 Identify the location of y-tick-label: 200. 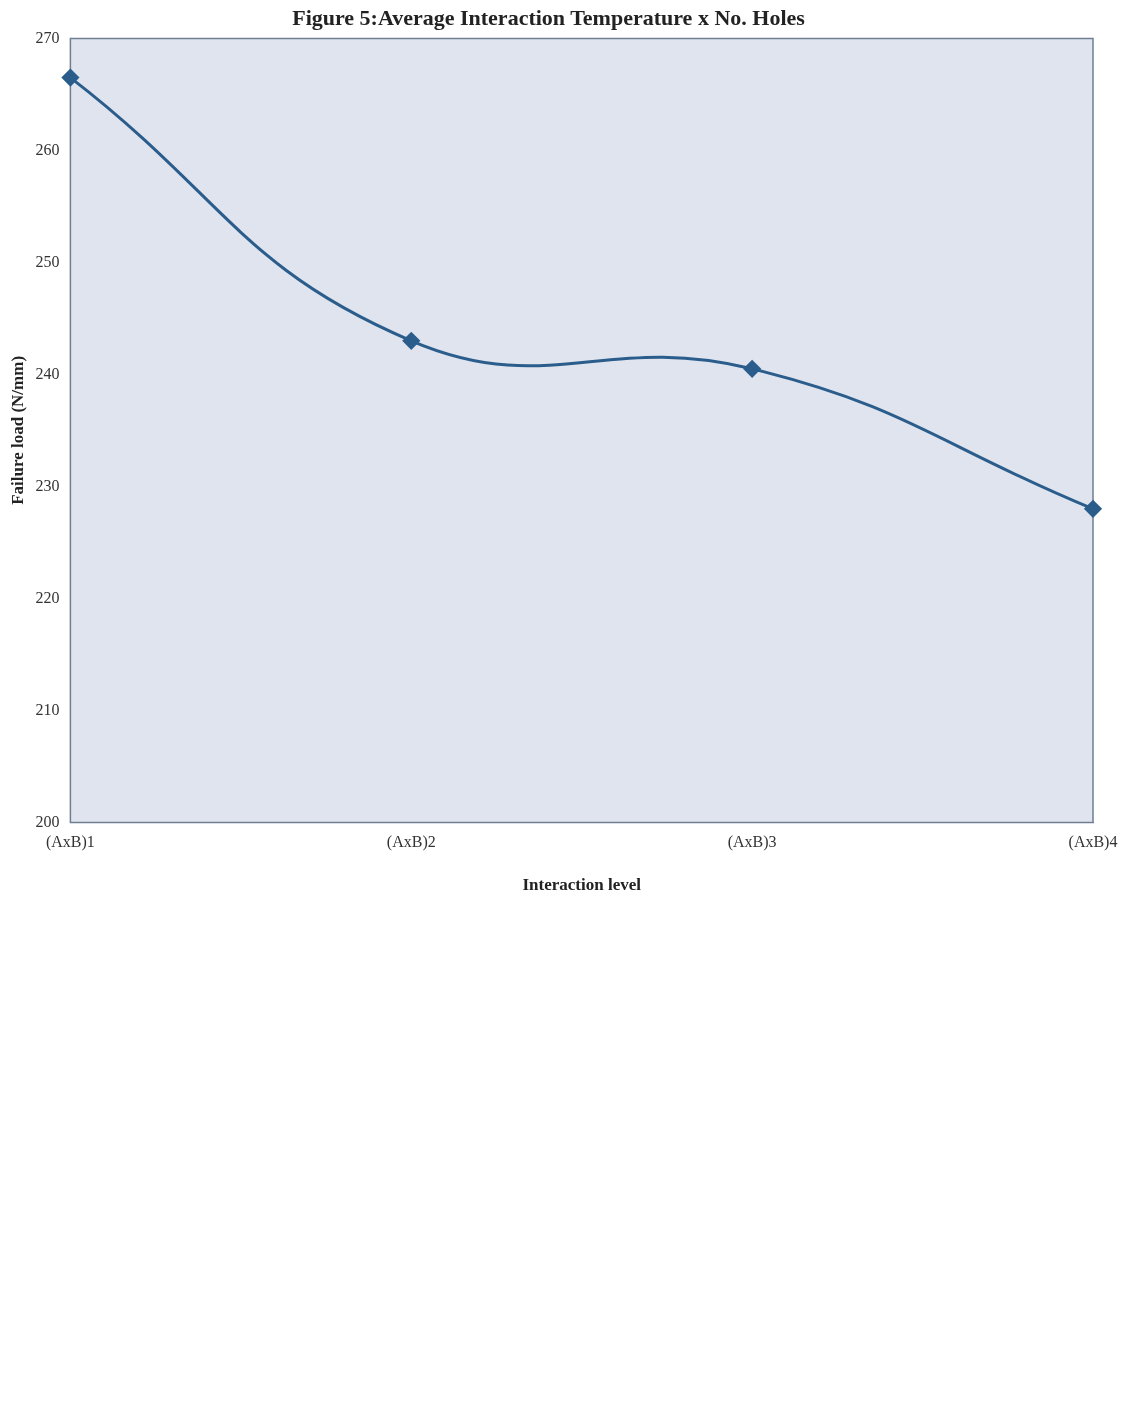
(47, 821).